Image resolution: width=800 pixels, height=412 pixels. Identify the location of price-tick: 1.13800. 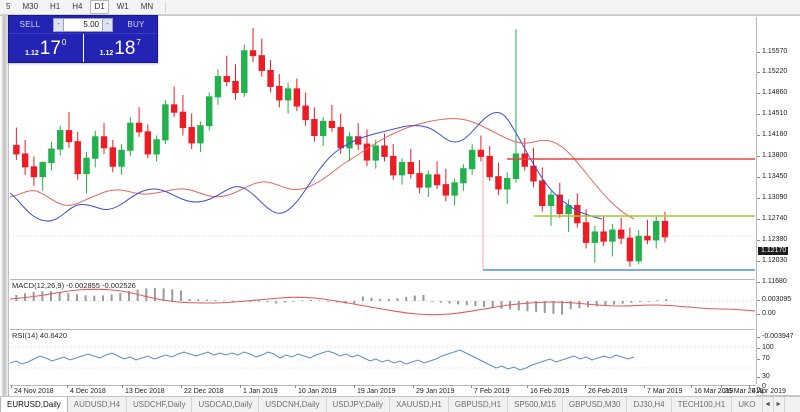
(772, 156).